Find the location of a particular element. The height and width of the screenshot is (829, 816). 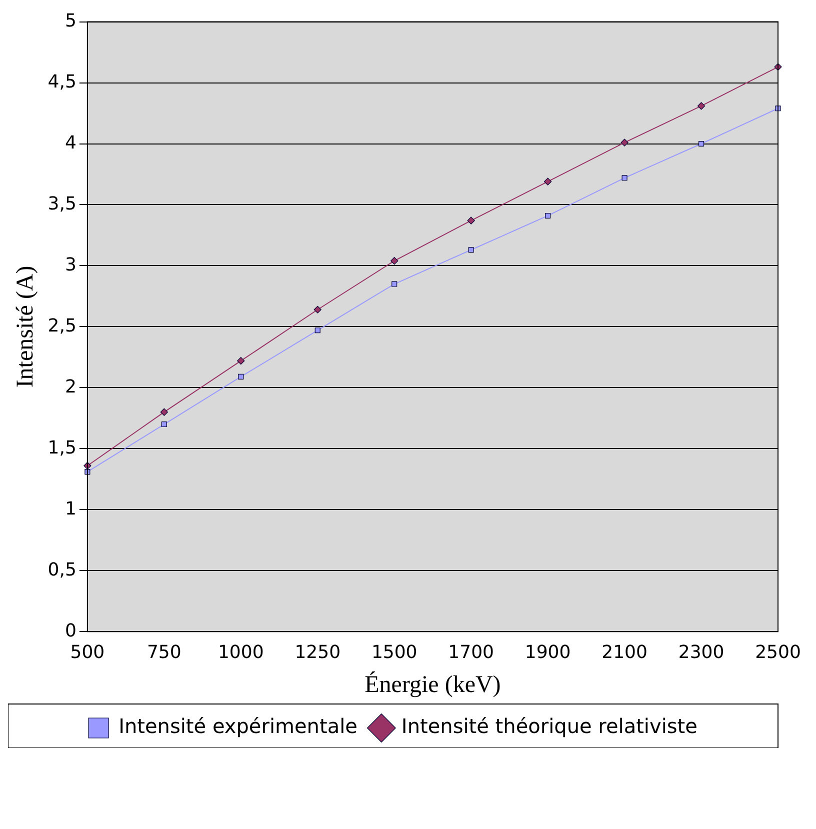

x-tick-label: 1250 is located at coordinates (317, 653).